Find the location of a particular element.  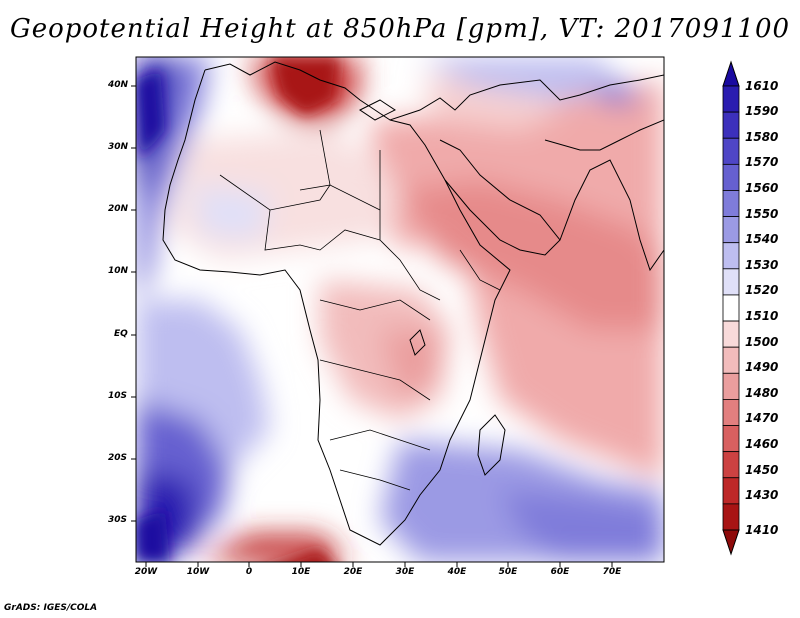

colorbar-label-1470: 1470 is located at coordinates (762, 418).